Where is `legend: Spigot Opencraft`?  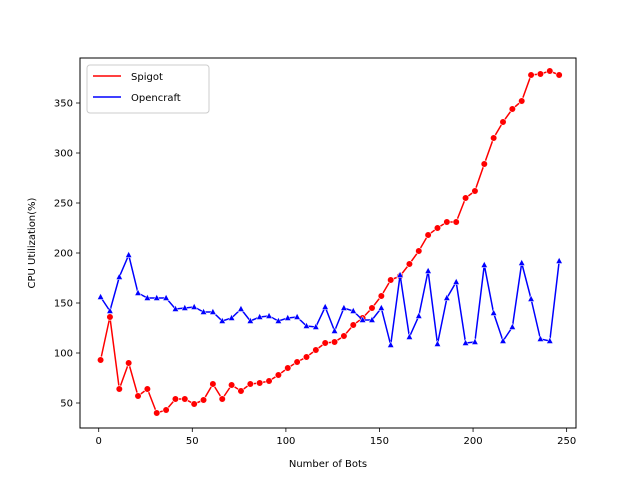 legend: Spigot Opencraft is located at coordinates (148, 89).